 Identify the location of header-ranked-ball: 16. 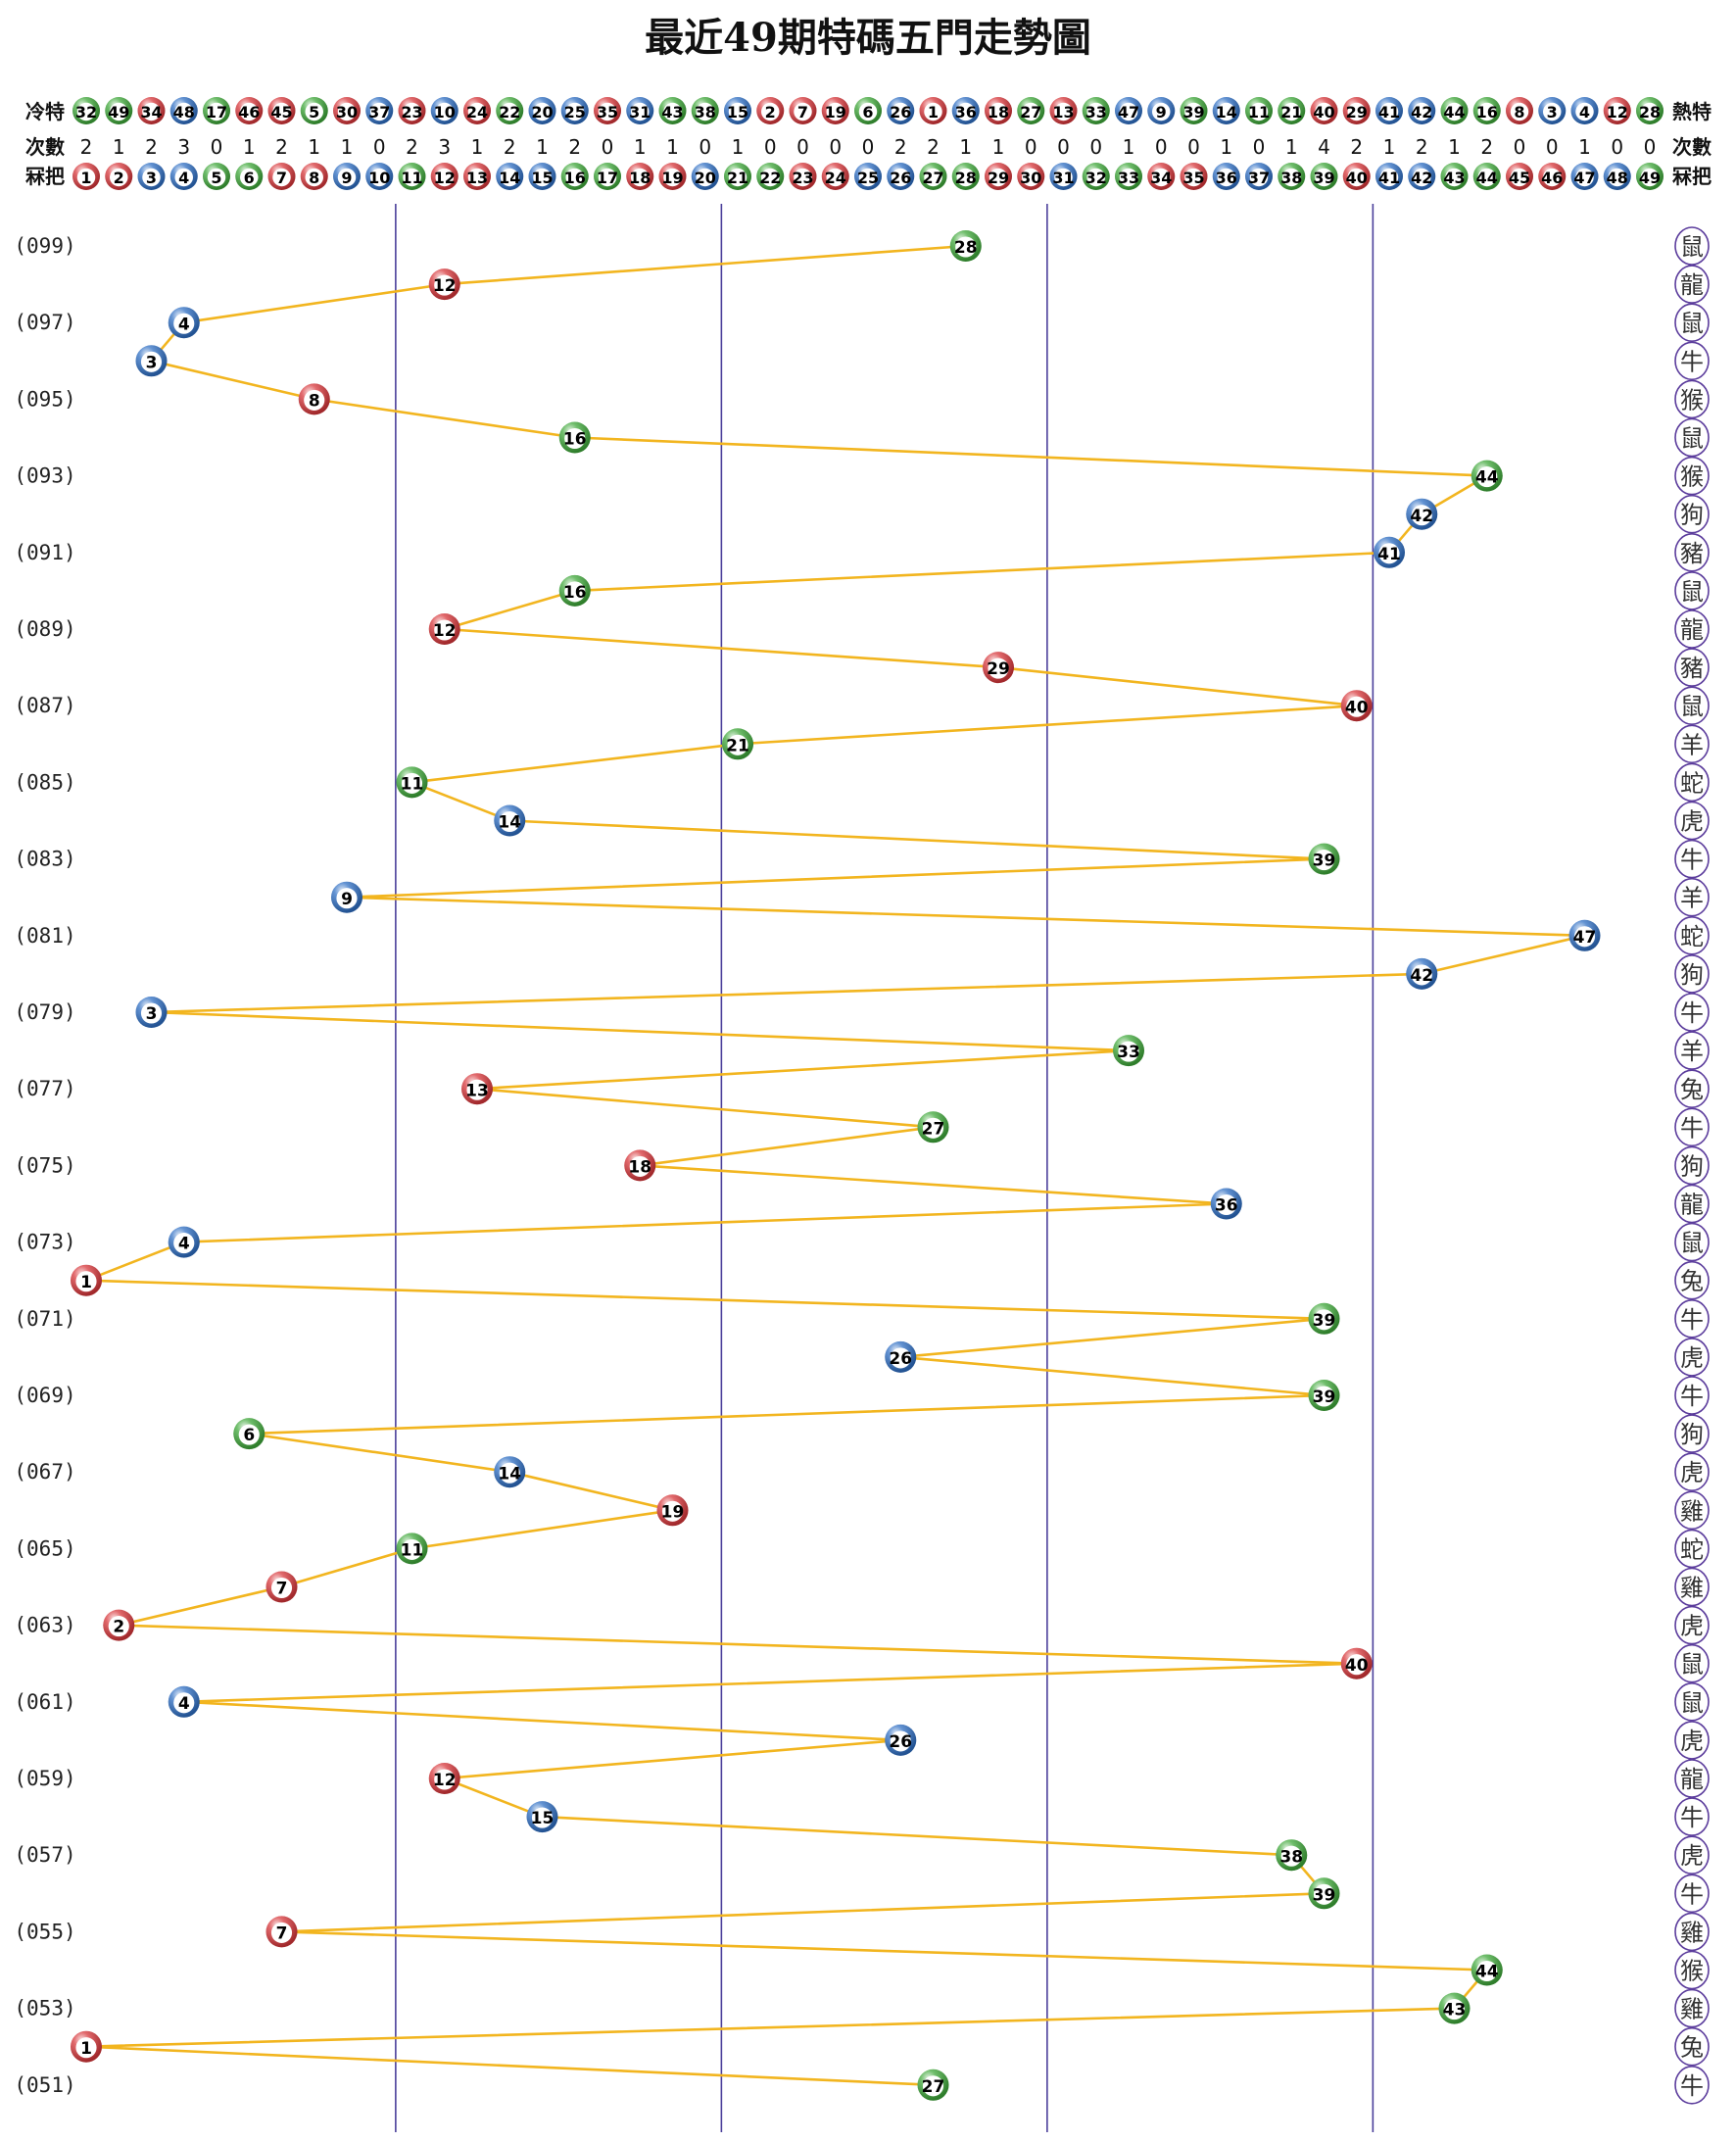
(1486, 110).